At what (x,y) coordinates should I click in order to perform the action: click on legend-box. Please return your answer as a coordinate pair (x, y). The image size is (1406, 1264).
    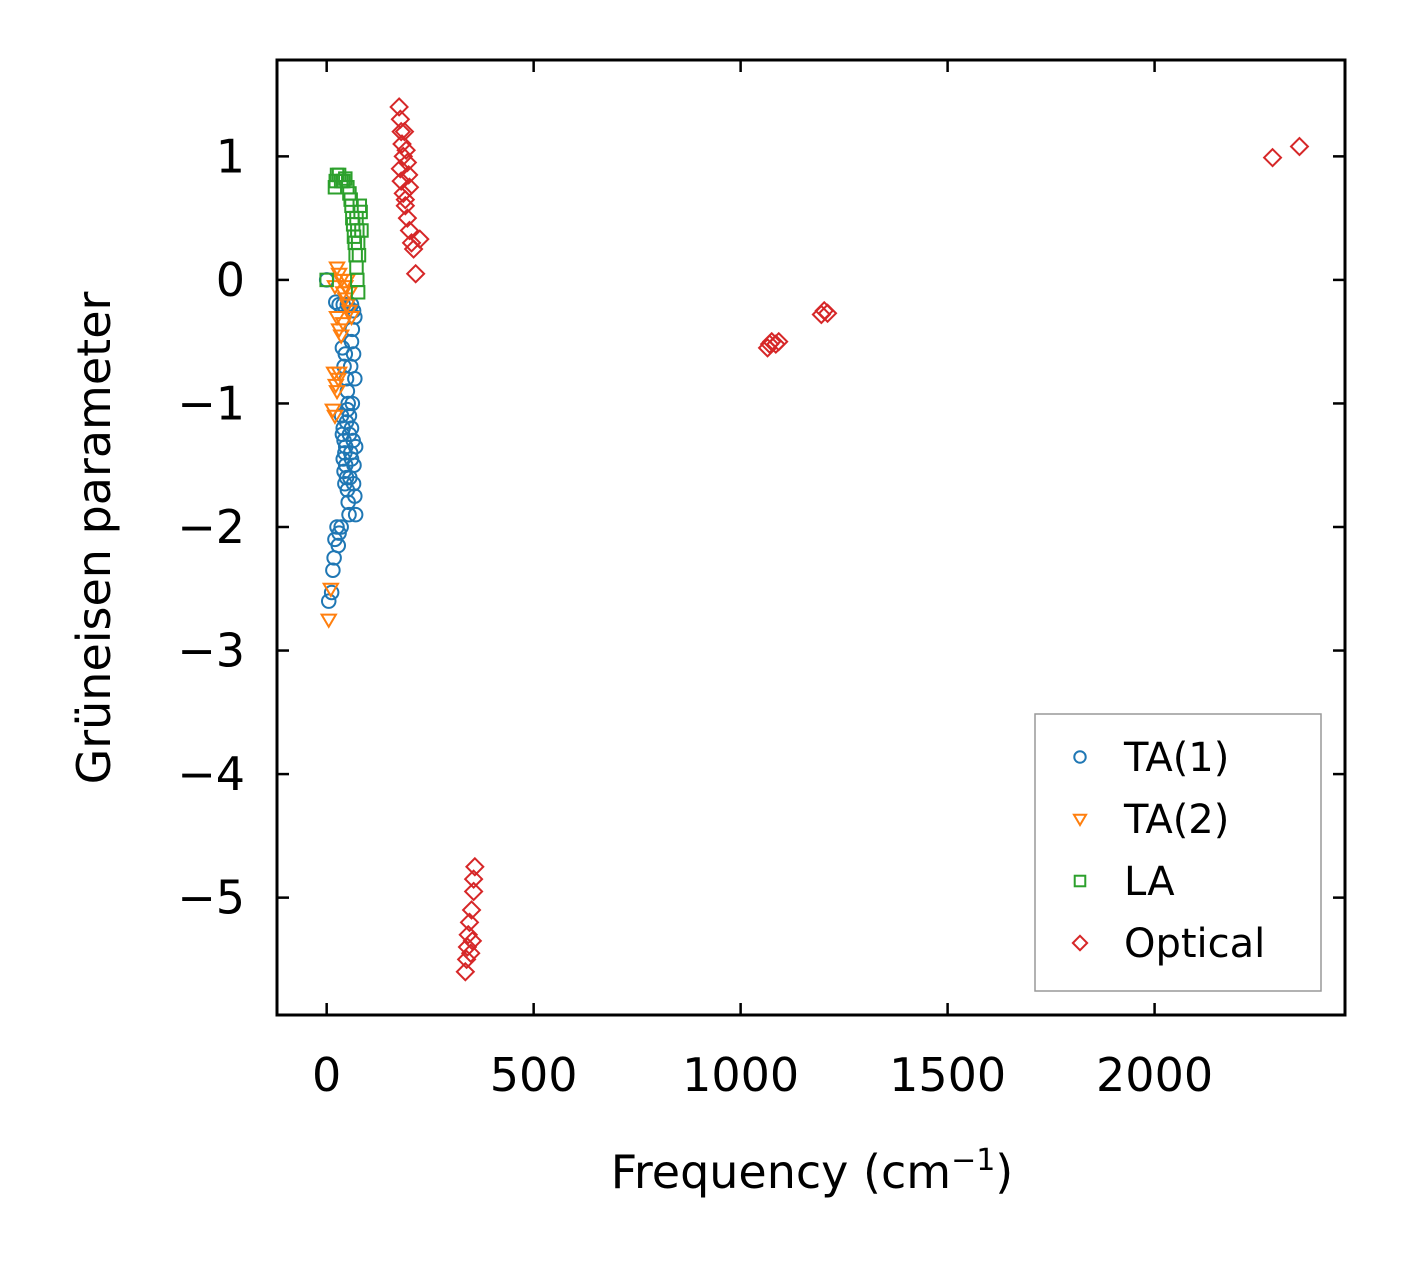
    Looking at the image, I should click on (1178, 852).